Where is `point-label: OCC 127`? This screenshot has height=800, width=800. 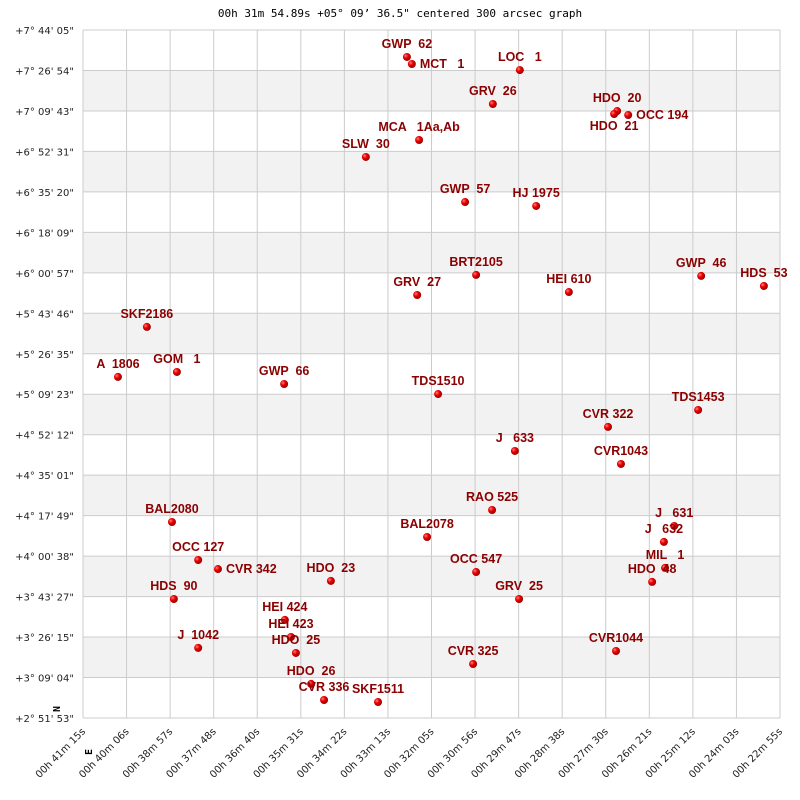 point-label: OCC 127 is located at coordinates (198, 547).